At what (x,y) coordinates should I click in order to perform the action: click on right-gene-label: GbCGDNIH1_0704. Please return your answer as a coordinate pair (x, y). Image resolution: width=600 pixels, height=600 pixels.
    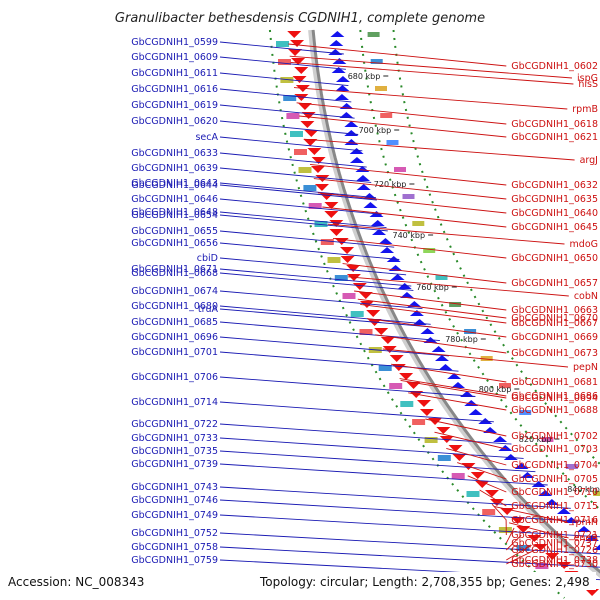
    Looking at the image, I should click on (554, 465).